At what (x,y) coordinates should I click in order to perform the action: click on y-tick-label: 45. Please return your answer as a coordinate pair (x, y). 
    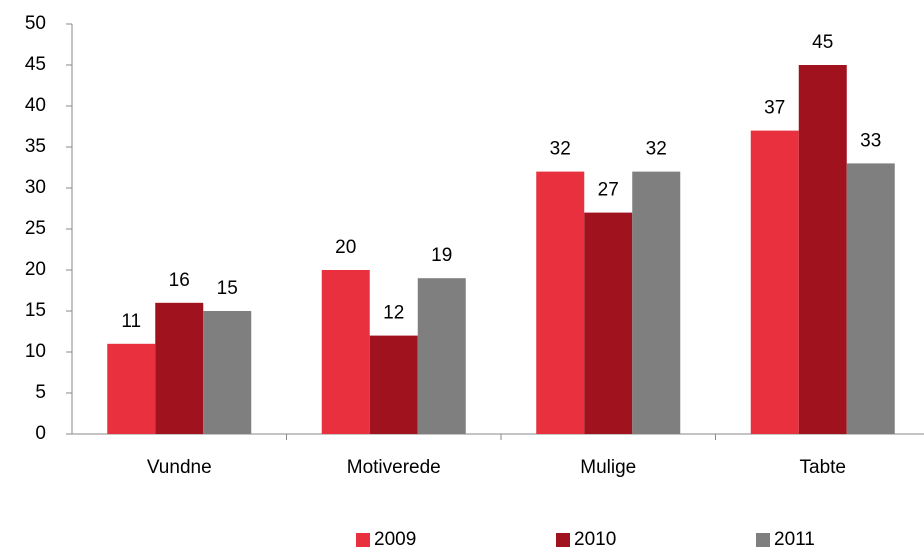
    Looking at the image, I should click on (35, 64).